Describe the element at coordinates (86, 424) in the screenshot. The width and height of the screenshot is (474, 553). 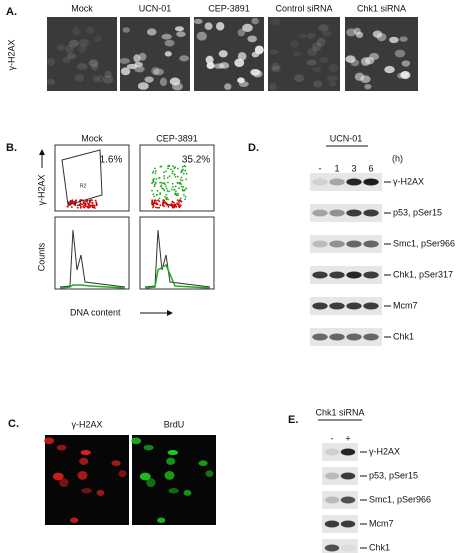
I see `column-label: γ-H2AX` at that location.